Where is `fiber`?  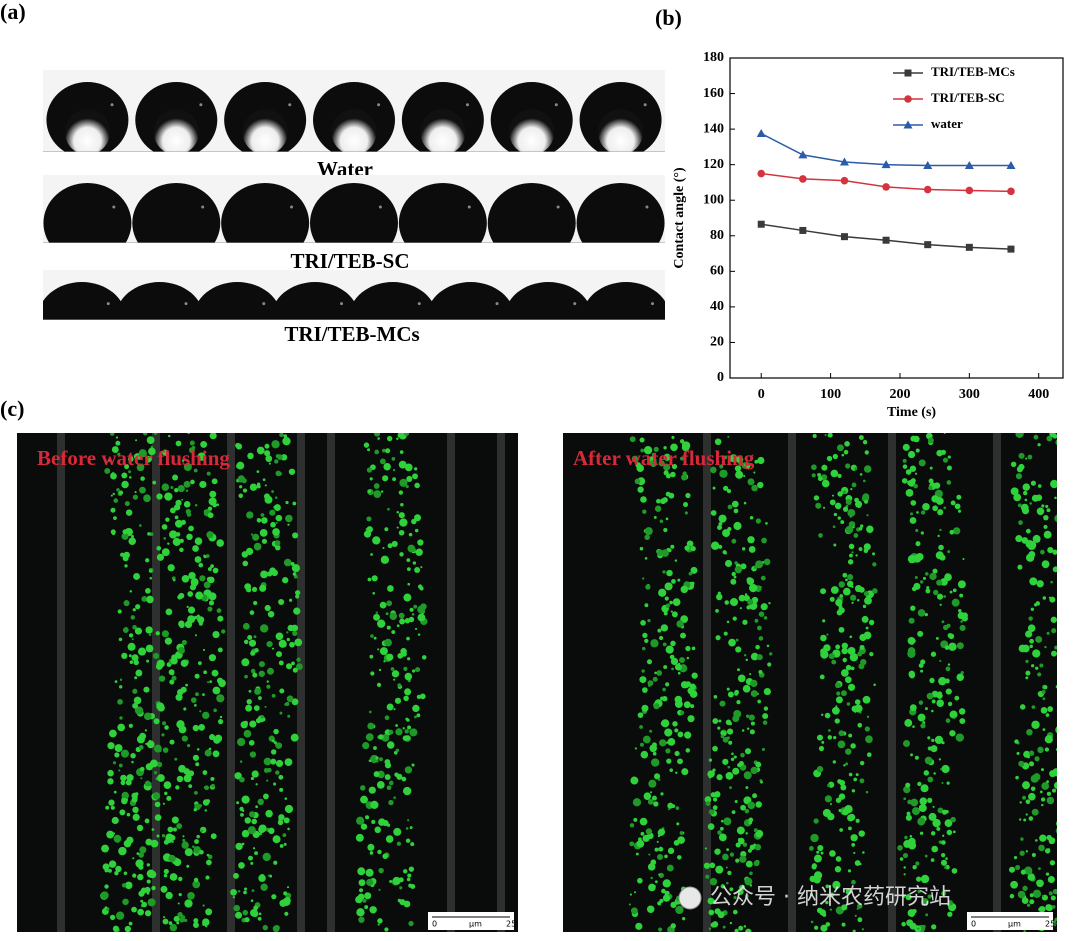 fiber is located at coordinates (301, 682).